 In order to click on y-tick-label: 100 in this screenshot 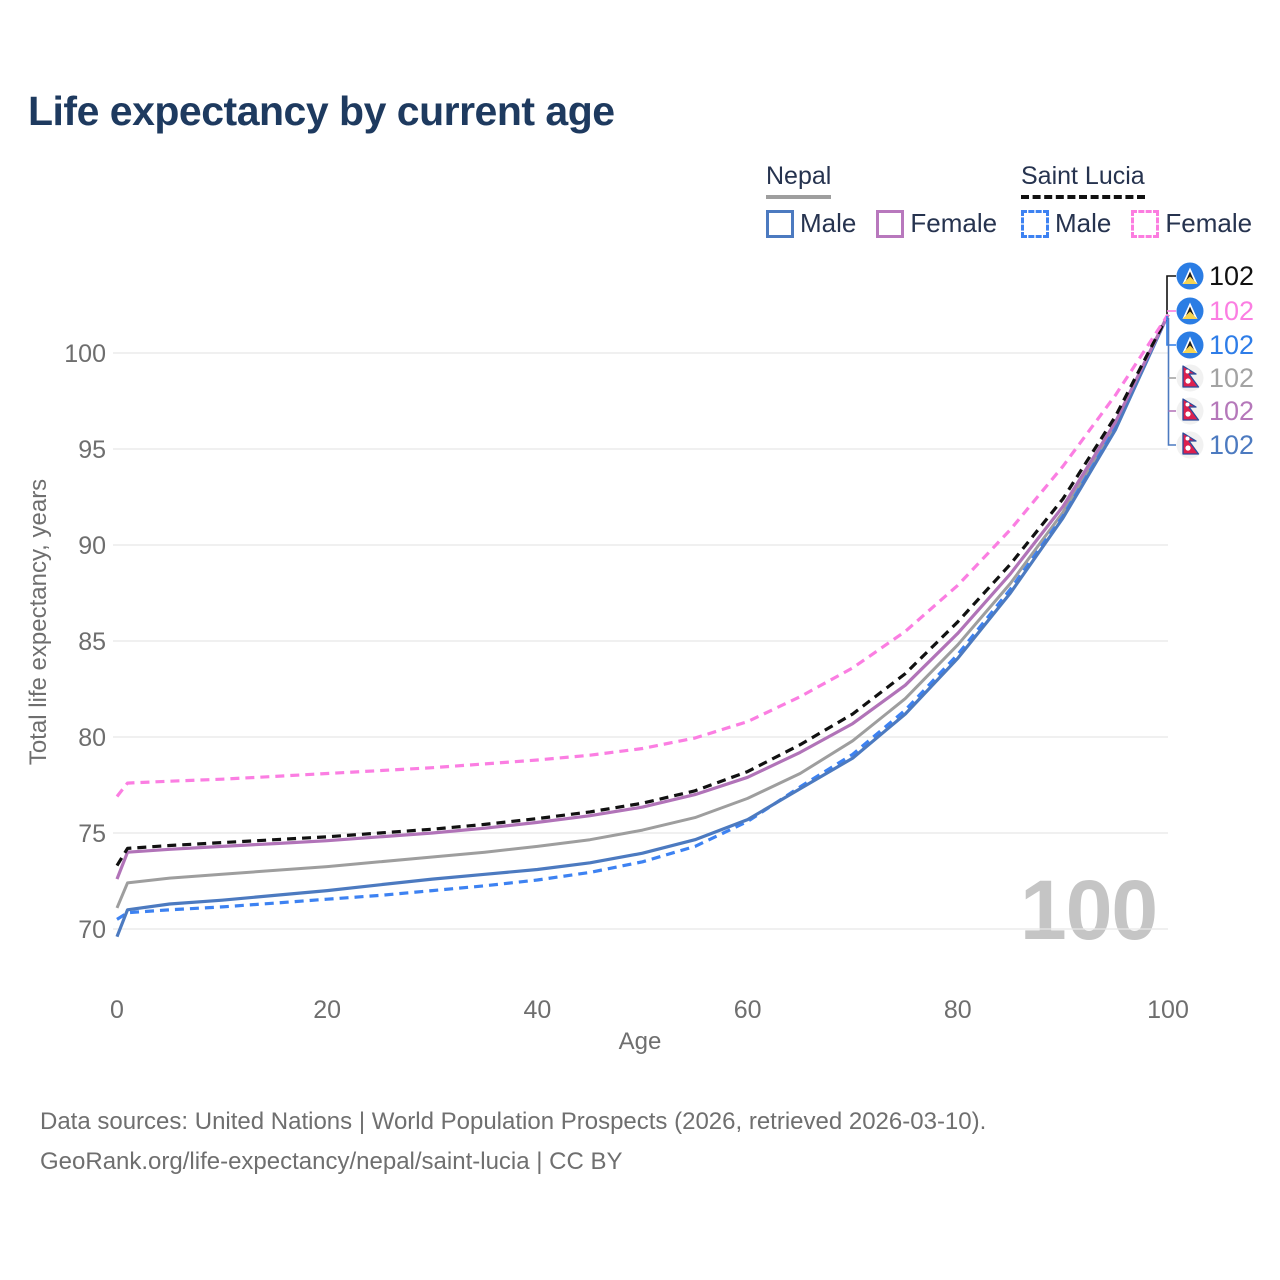, I will do `click(85, 354)`.